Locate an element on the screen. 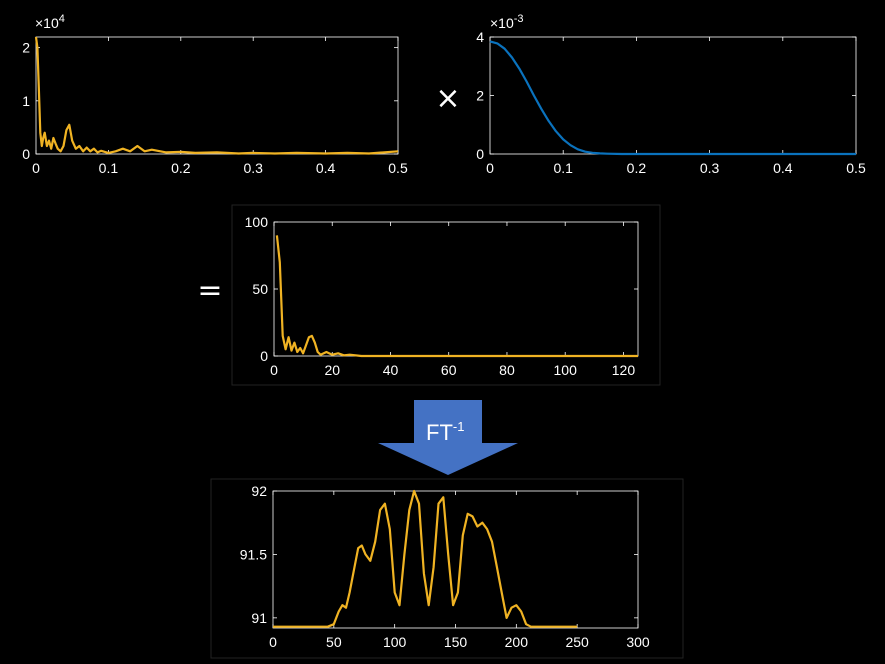 This screenshot has width=885, height=664. filter-chart: ×10⁻³ 0 0.1 0.2 0.3 0.4 0.5 0 2 4 is located at coordinates (671, 94).